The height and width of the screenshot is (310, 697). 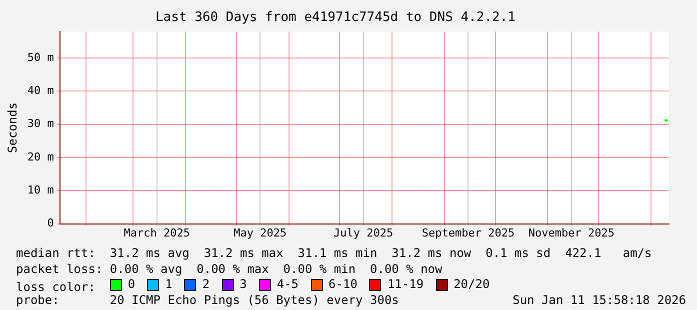 What do you see at coordinates (207, 299) in the screenshot?
I see `text: probe: 20 ICMP Echo Pings (56 Bytes) every 300s` at bounding box center [207, 299].